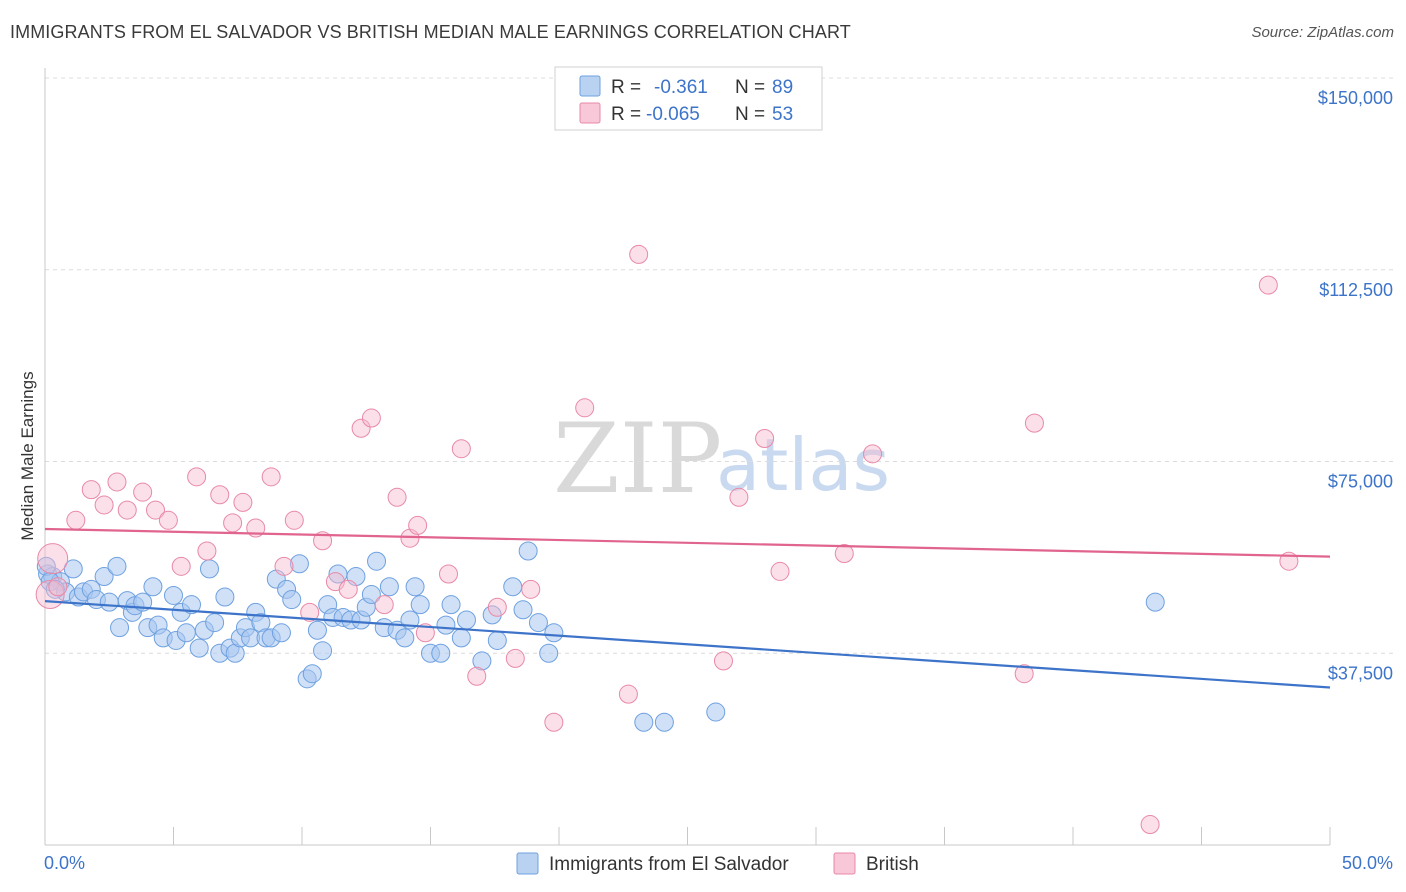  What do you see at coordinates (626, 114) in the screenshot?
I see `legend-r-label-2: R =` at bounding box center [626, 114].